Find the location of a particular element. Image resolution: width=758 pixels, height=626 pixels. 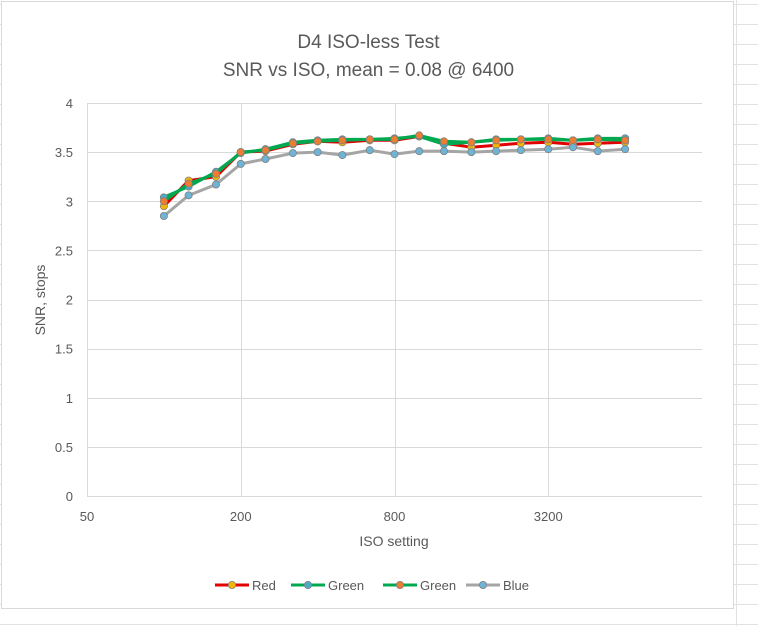

series-layer is located at coordinates (394, 175).